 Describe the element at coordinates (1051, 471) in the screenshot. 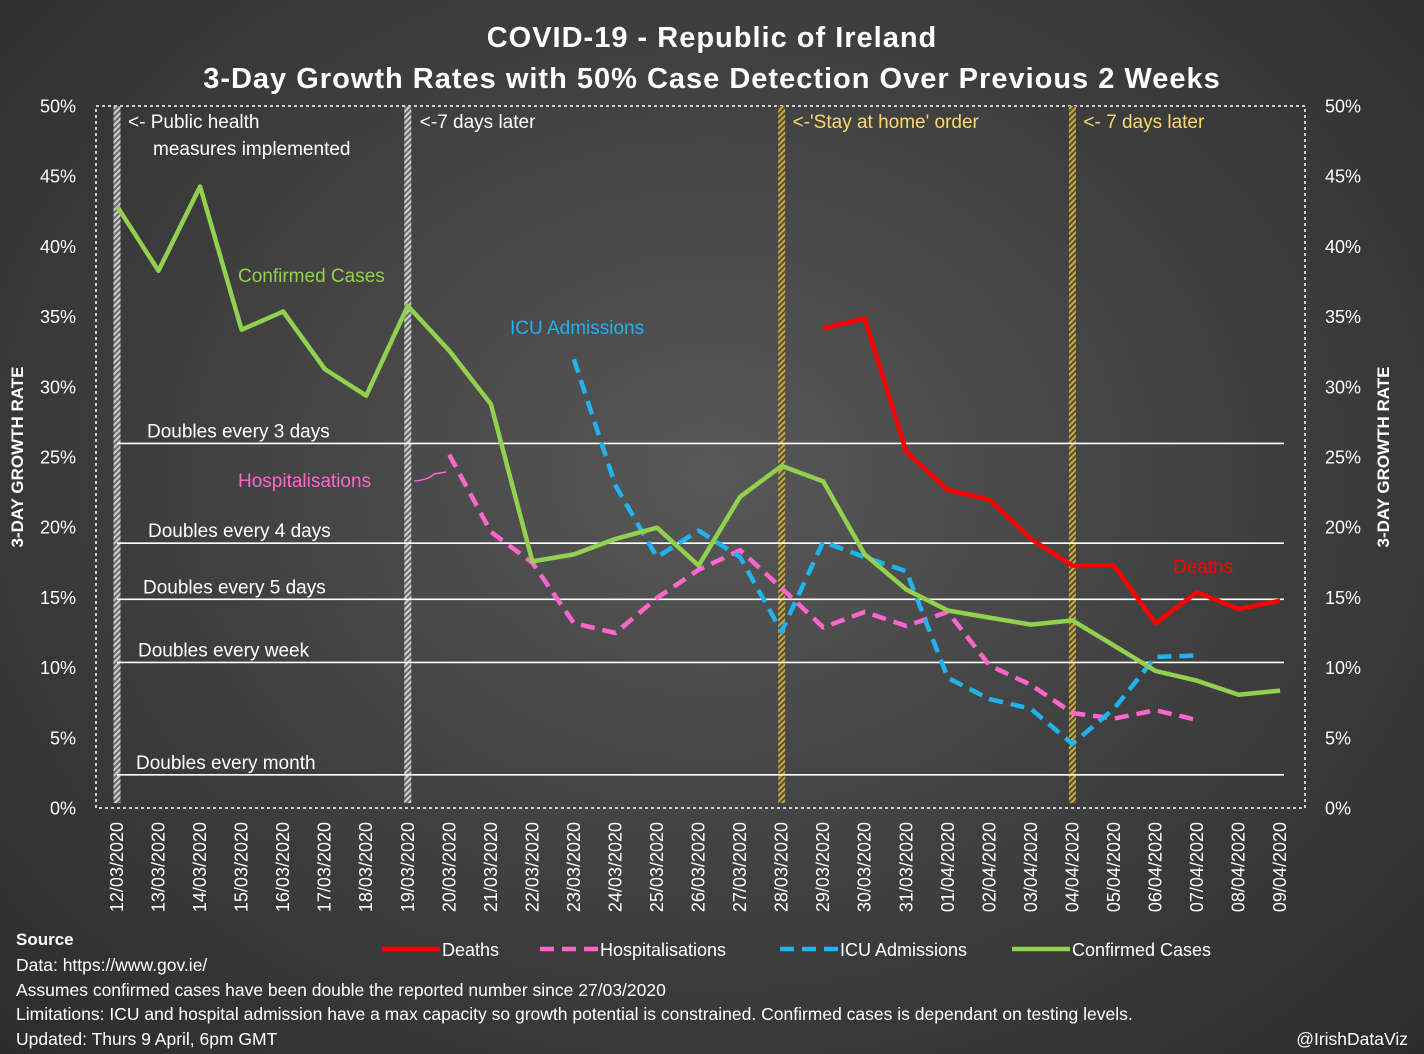

I see `series-line-deaths` at that location.